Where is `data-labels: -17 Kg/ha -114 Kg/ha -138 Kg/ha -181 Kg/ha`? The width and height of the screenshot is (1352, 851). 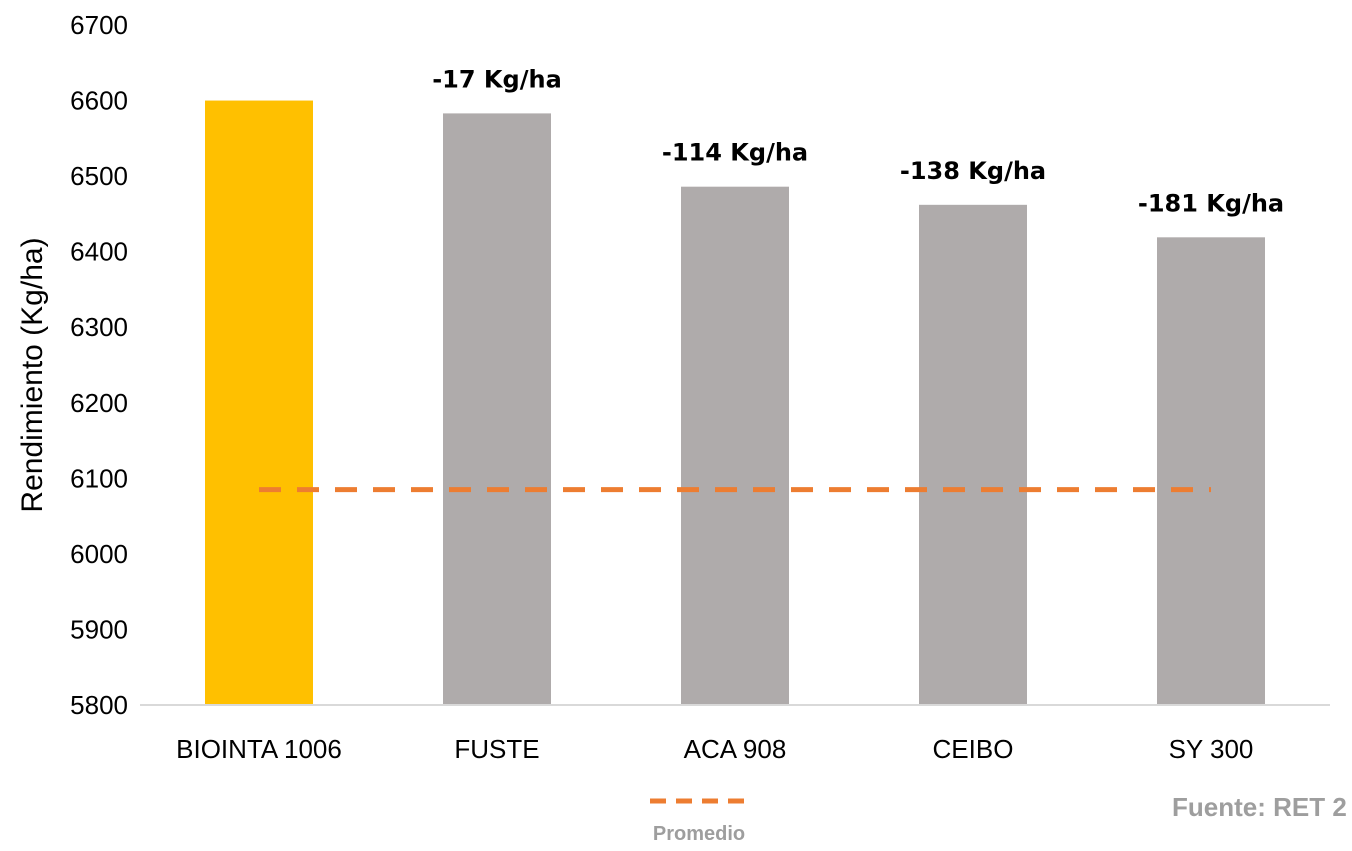 data-labels: -17 Kg/ha -114 Kg/ha -138 Kg/ha -181 Kg/ha is located at coordinates (858, 141).